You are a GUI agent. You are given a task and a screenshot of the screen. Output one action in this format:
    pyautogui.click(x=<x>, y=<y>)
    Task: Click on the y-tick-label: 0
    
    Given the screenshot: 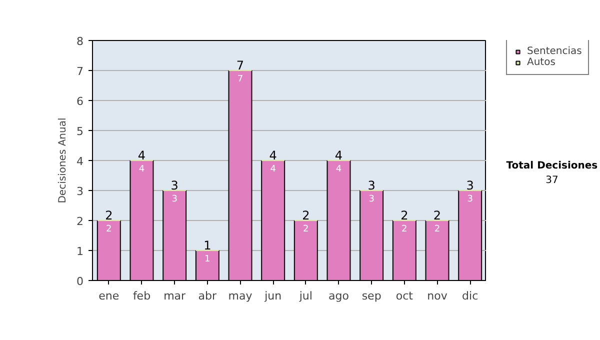 What is the action you would take?
    pyautogui.click(x=80, y=281)
    